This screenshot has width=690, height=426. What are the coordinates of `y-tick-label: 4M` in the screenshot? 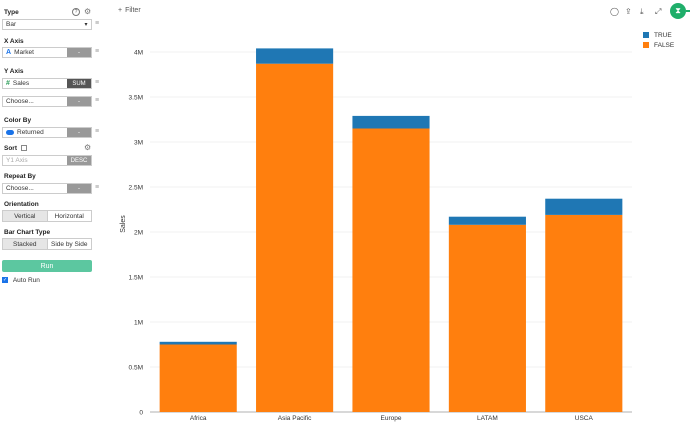 It's located at (138, 53).